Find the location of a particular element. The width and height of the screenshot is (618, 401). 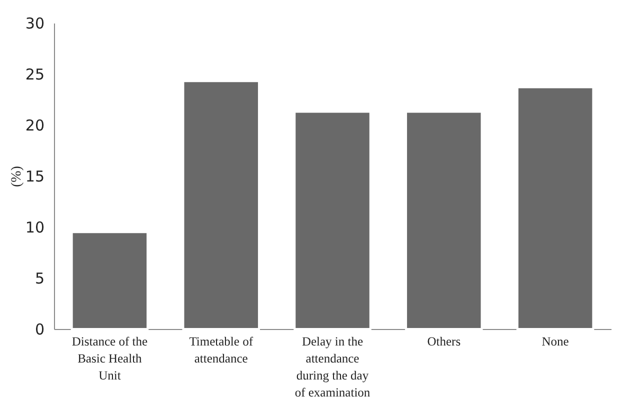

y-tick-label: 0 is located at coordinates (39, 329).